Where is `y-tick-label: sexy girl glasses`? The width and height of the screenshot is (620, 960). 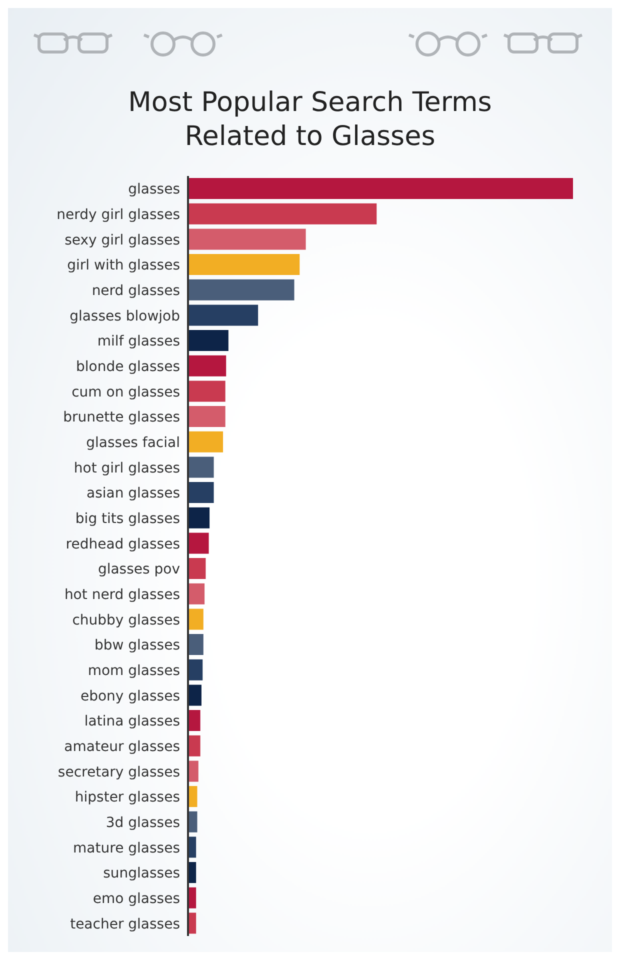 y-tick-label: sexy girl glasses is located at coordinates (122, 240).